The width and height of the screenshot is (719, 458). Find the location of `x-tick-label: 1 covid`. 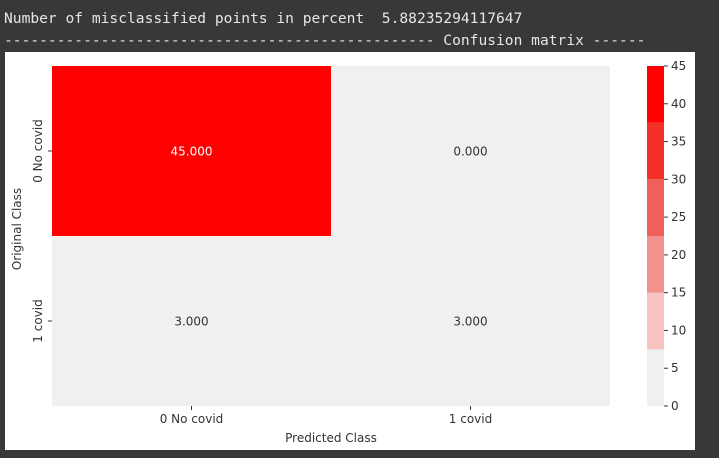

x-tick-label: 1 covid is located at coordinates (470, 419).